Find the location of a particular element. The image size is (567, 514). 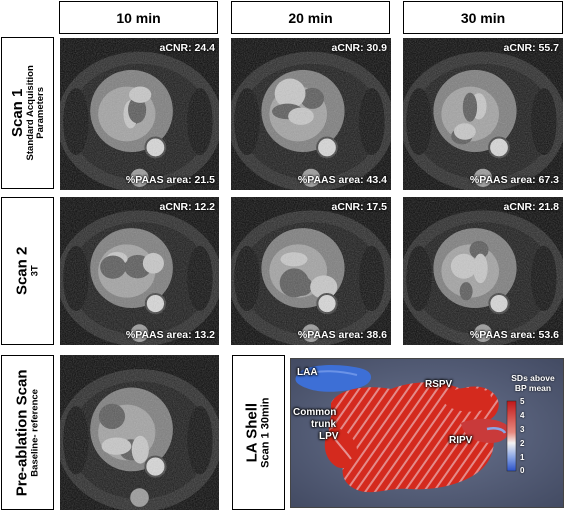

mri-preablation is located at coordinates (139, 432).